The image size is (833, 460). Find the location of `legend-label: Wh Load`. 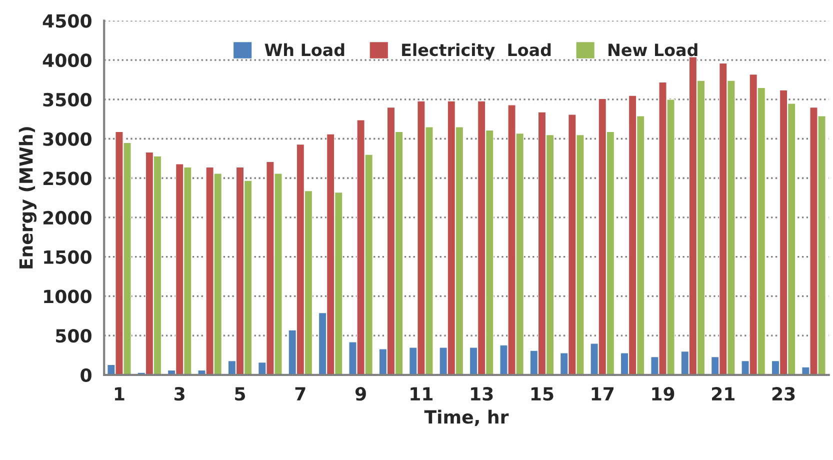

legend-label: Wh Load is located at coordinates (304, 49).